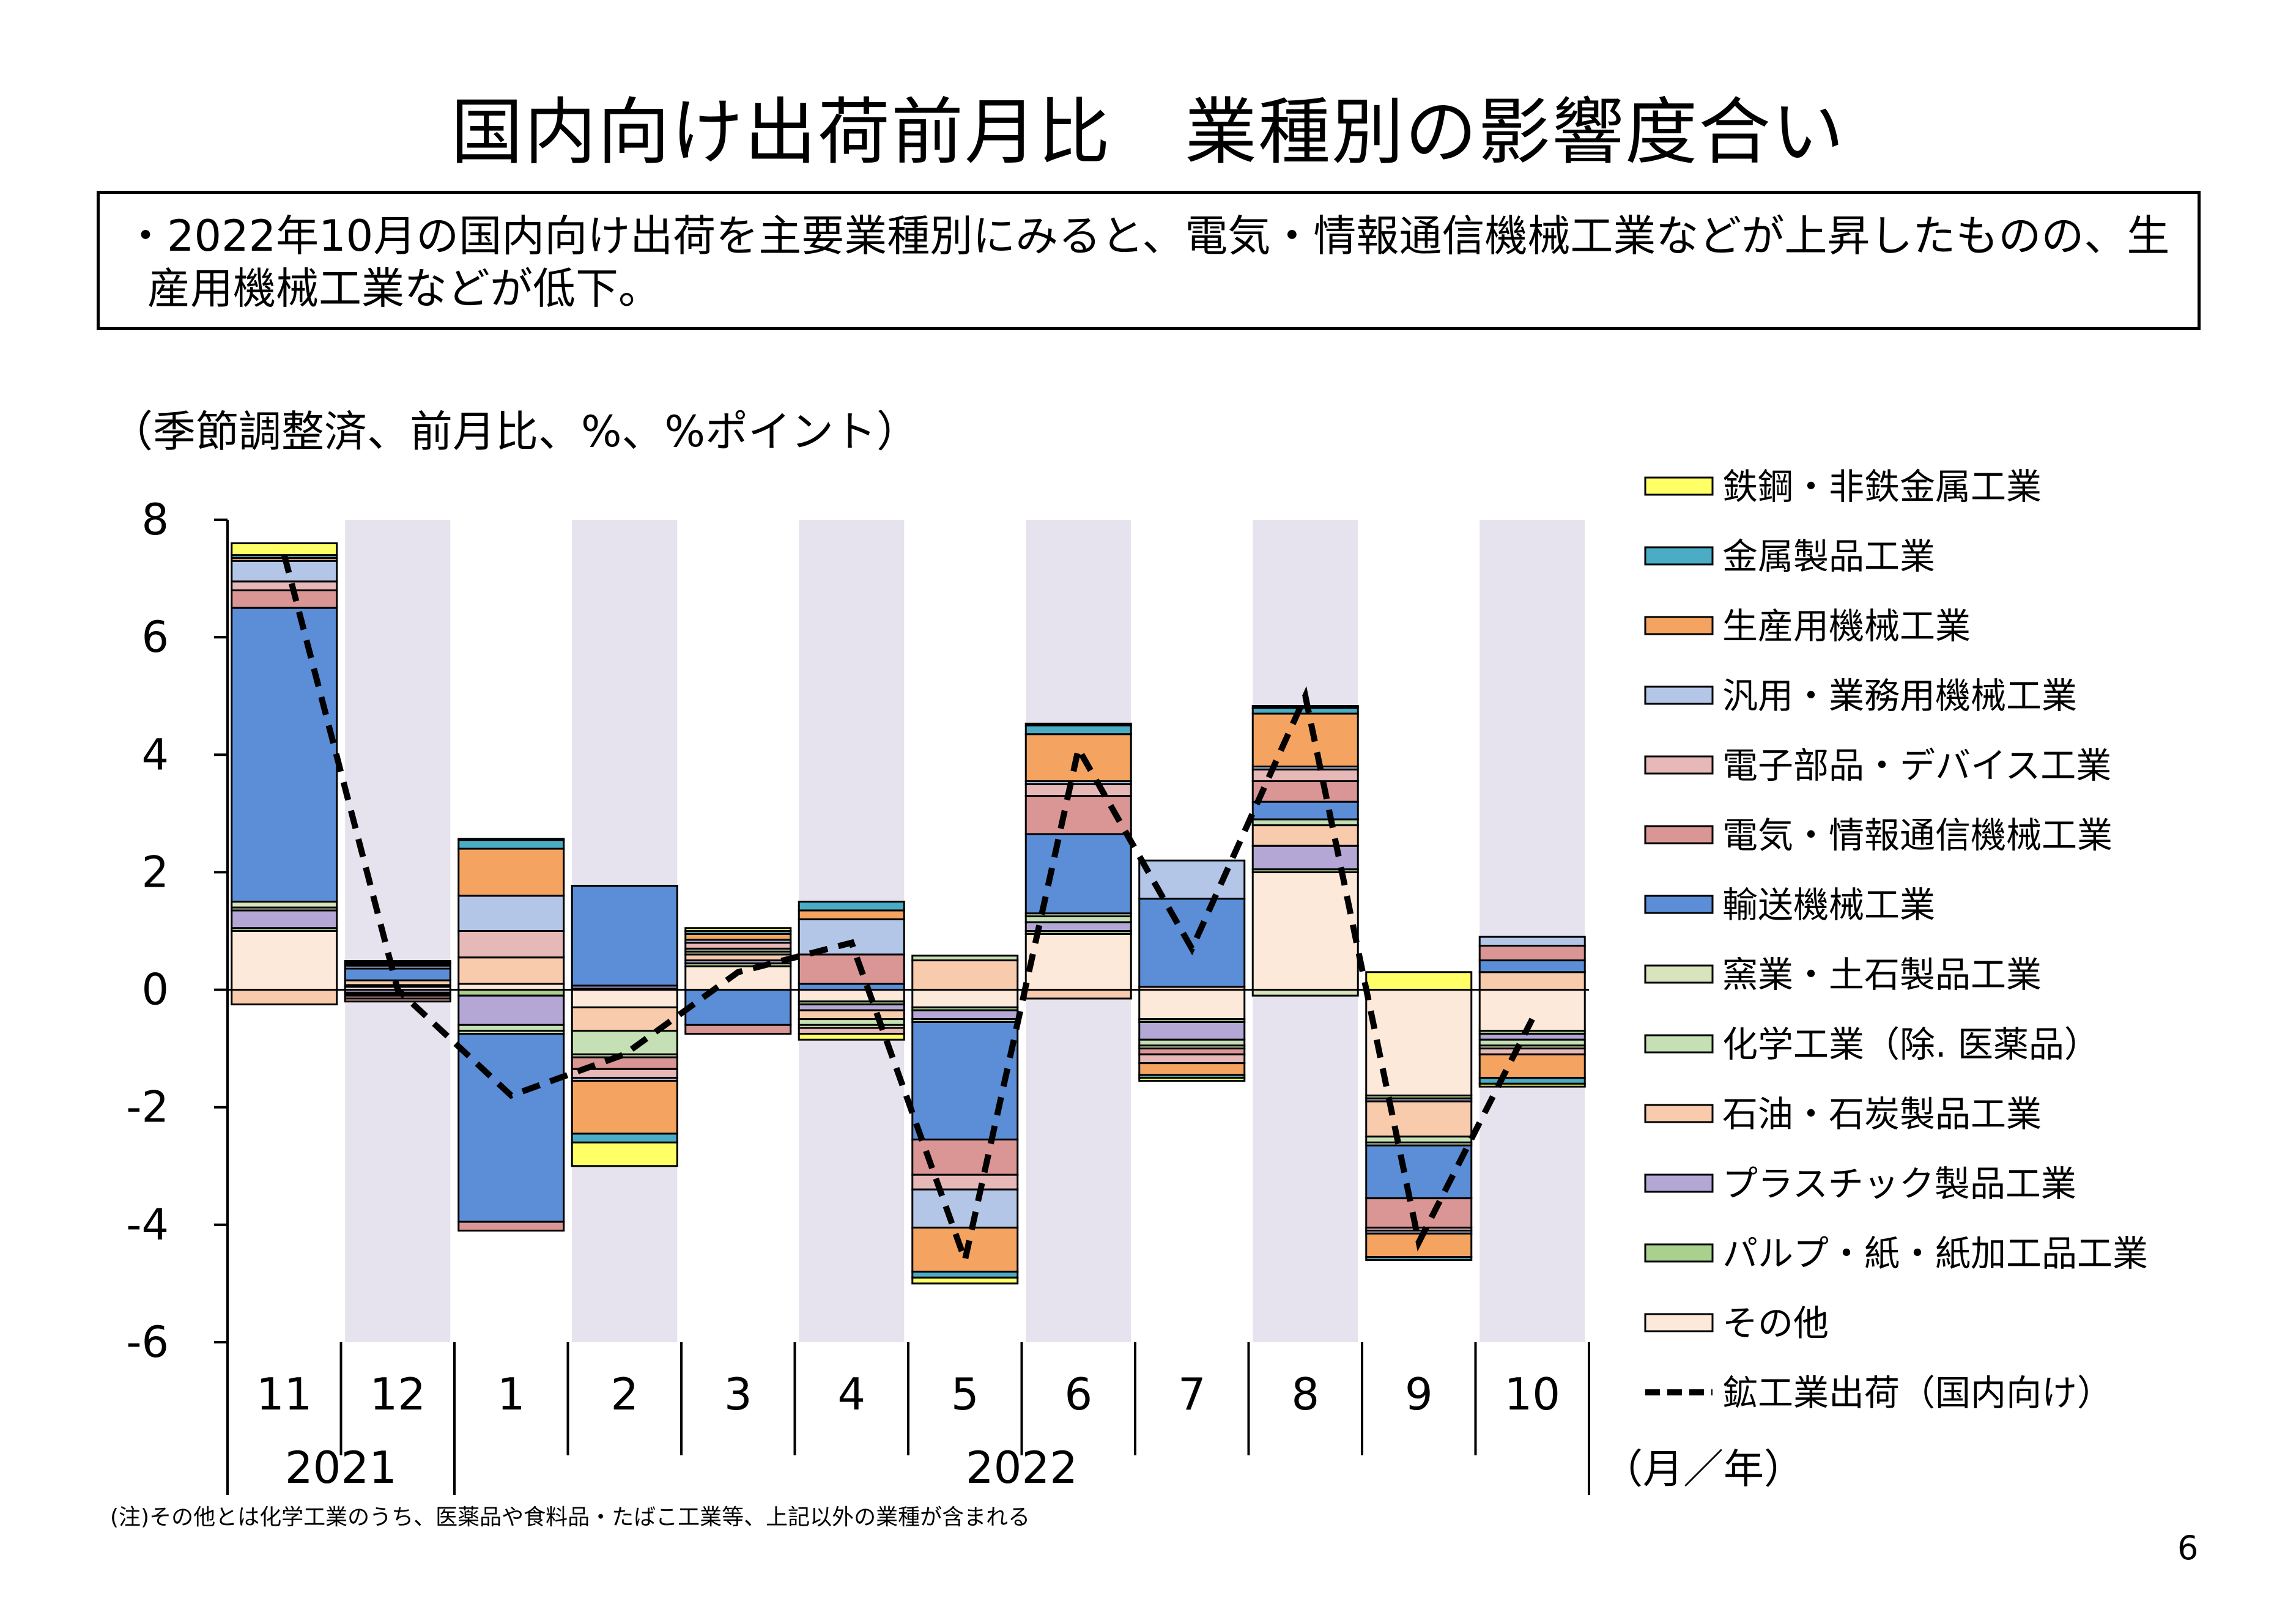 The width and height of the screenshot is (2296, 1618). I want to click on x-tick-label: 7, so click(1192, 1394).